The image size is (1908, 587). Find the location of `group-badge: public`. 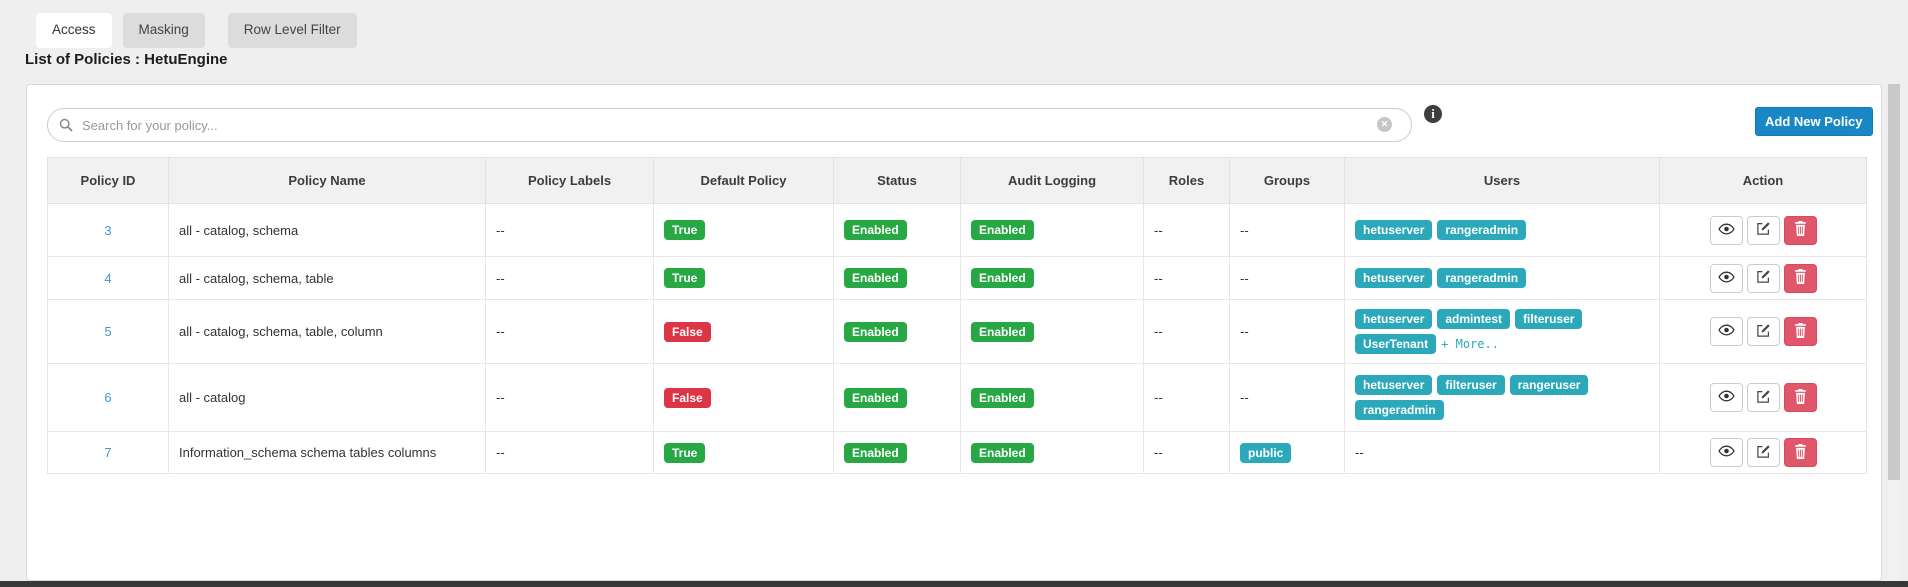

group-badge: public is located at coordinates (1266, 452).